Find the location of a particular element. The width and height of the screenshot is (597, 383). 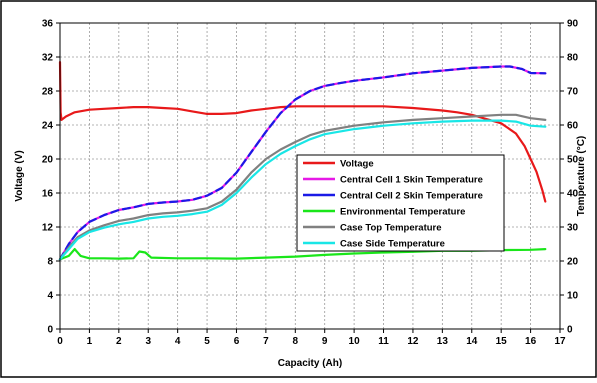

x-tick-label: 6 is located at coordinates (237, 341).